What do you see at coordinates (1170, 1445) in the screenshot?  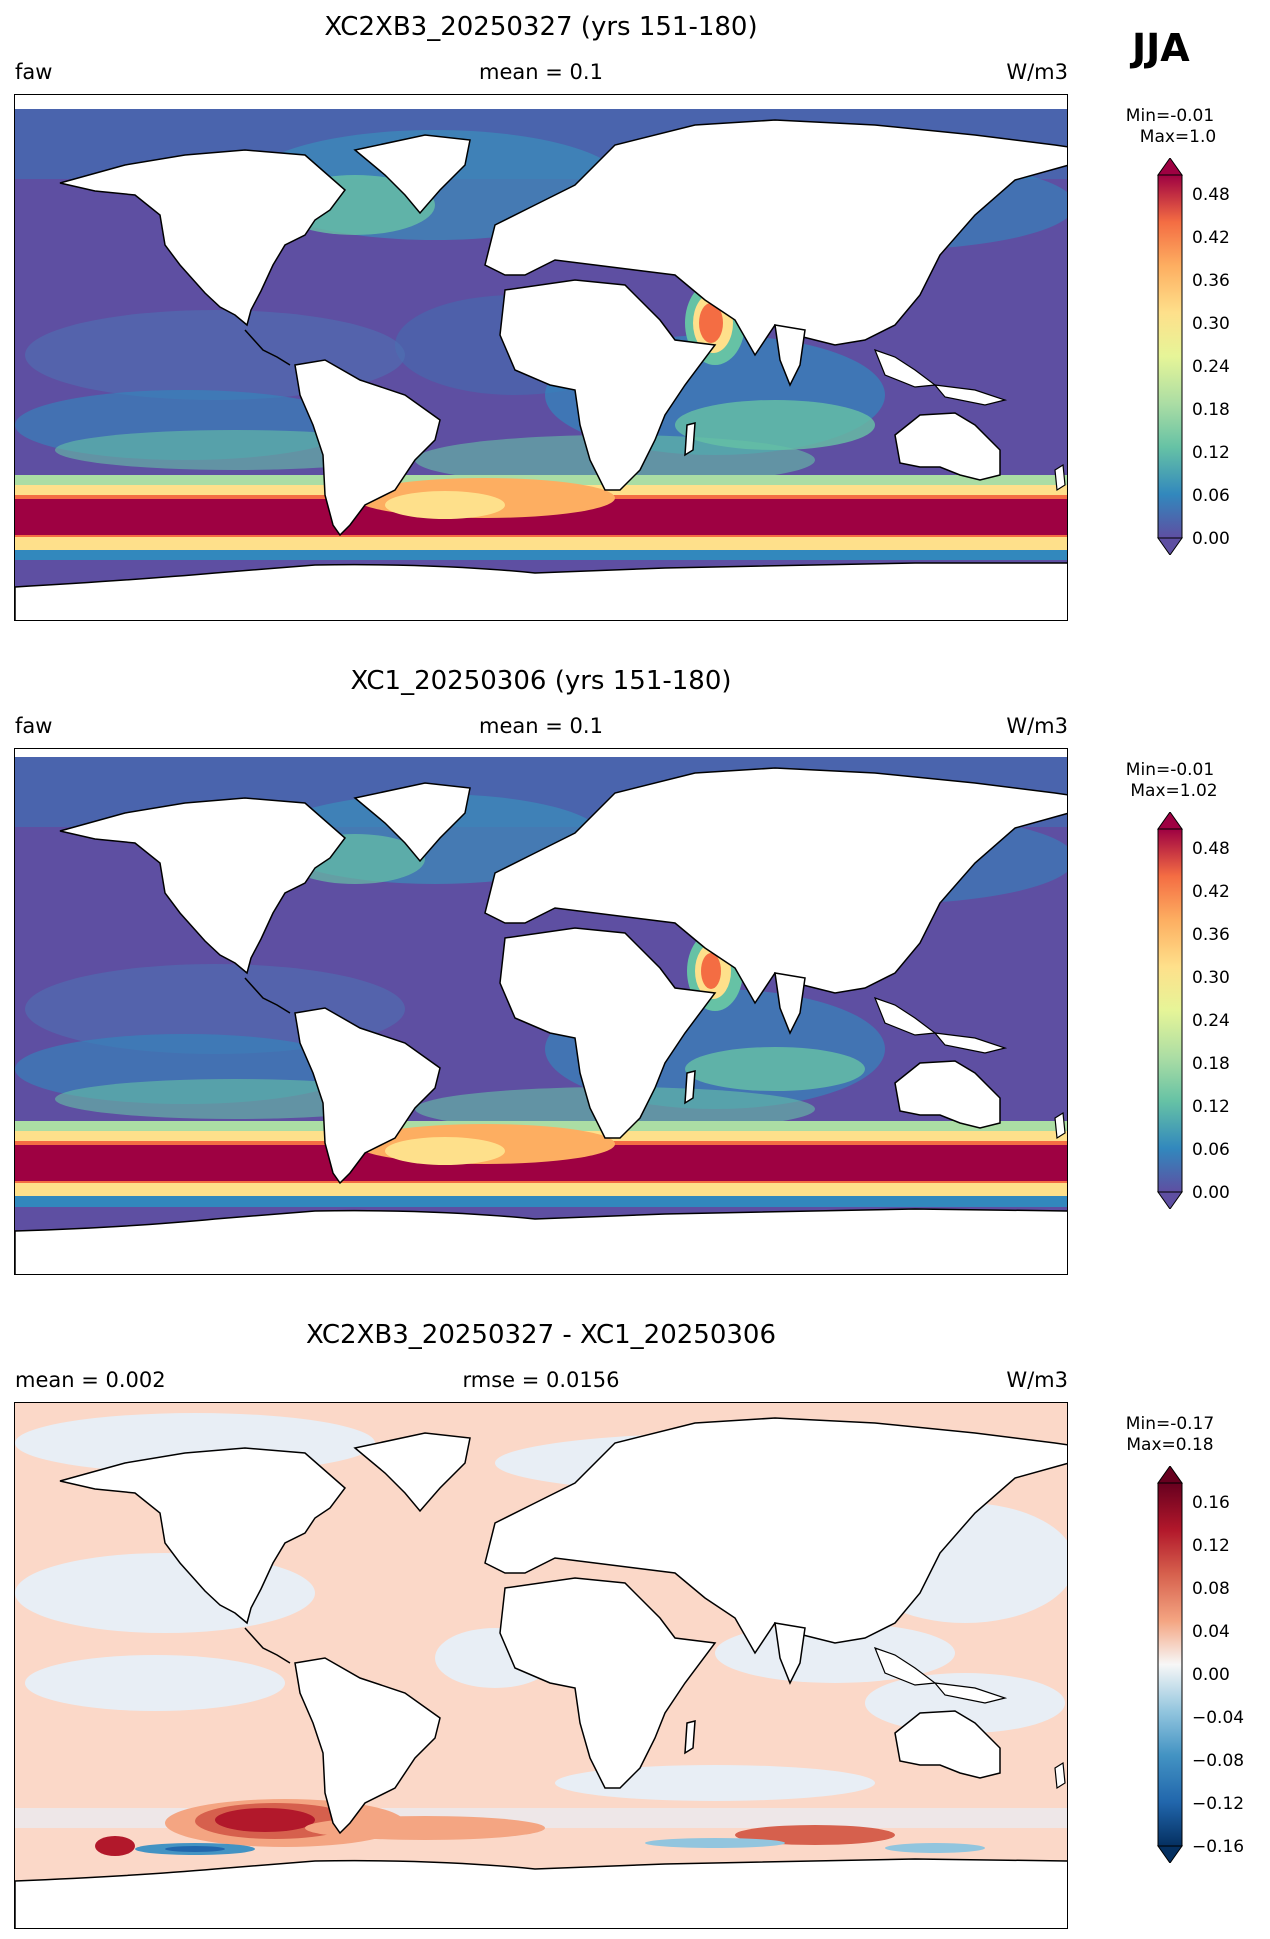 I see `panel-3-max-label: Max=0.18` at bounding box center [1170, 1445].